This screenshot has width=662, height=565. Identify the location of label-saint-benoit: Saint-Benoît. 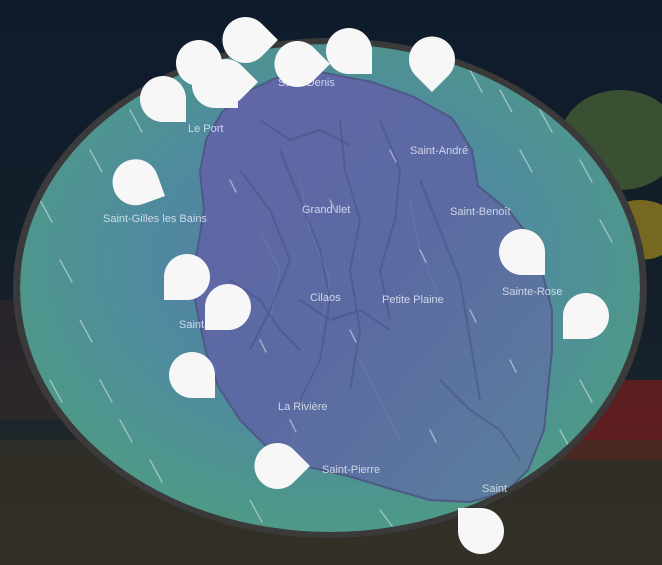
(480, 212).